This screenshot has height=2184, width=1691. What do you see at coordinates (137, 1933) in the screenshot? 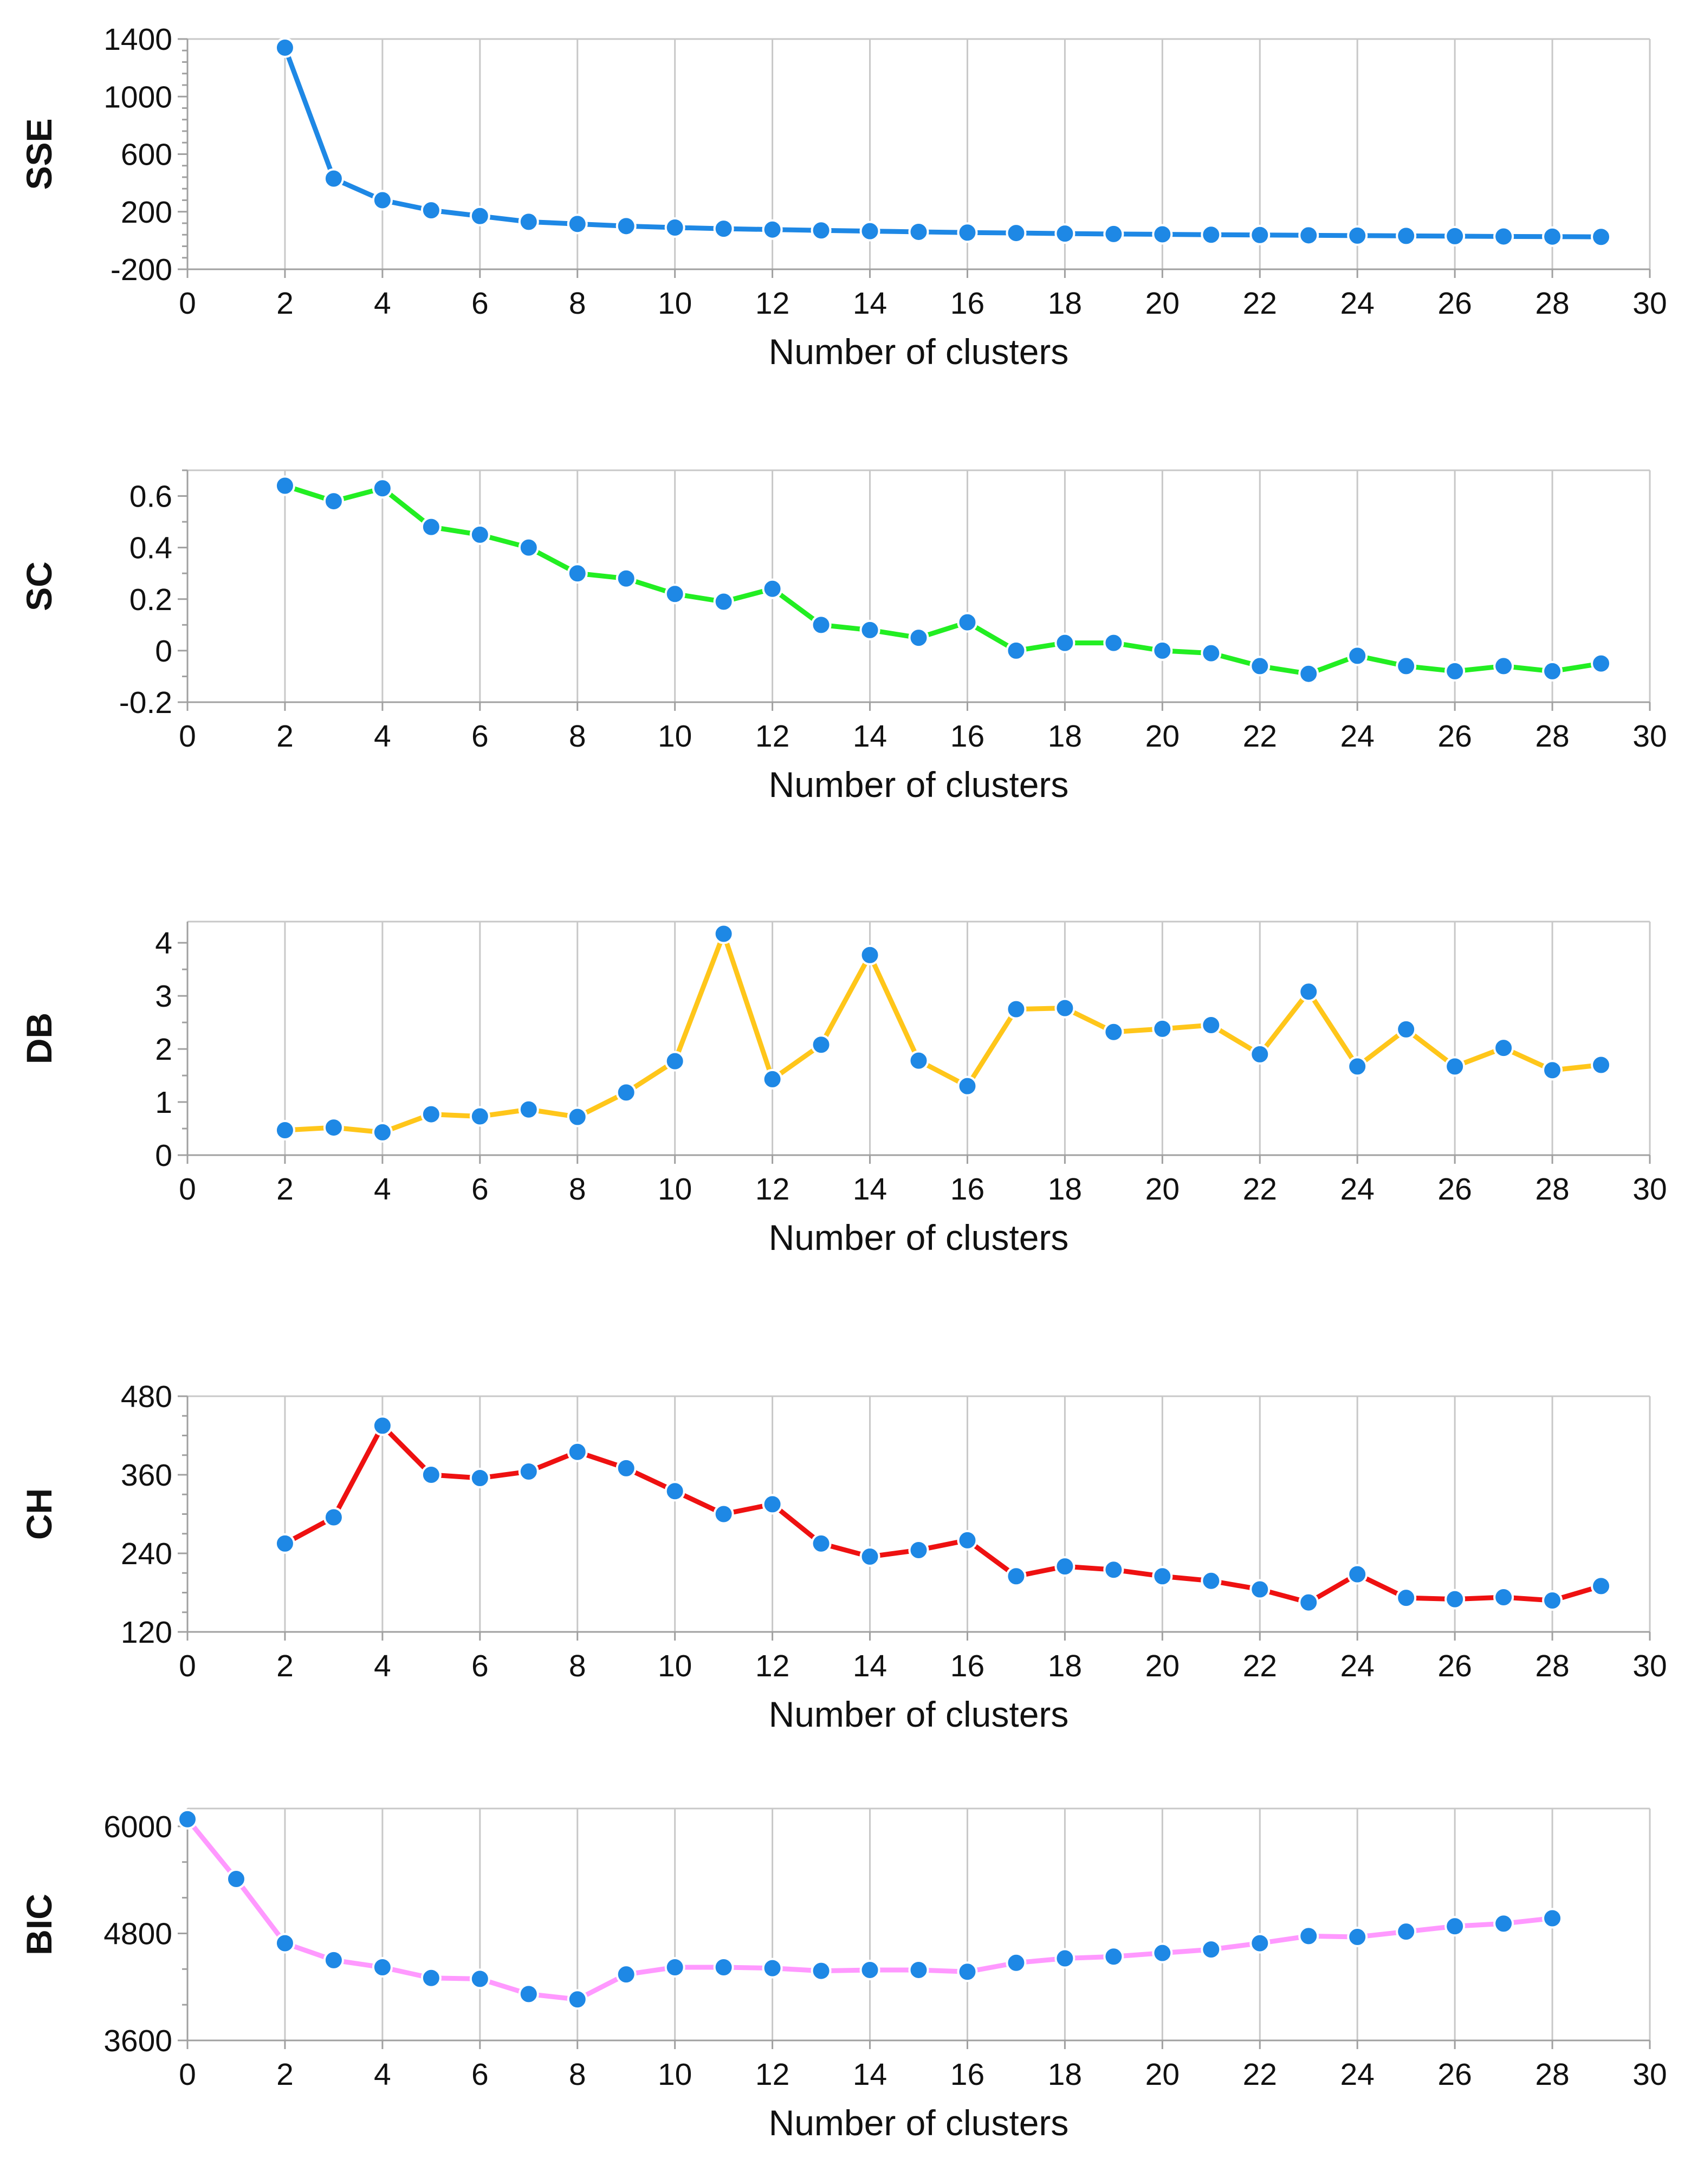
I see `y-tick-label: 4800` at bounding box center [137, 1933].